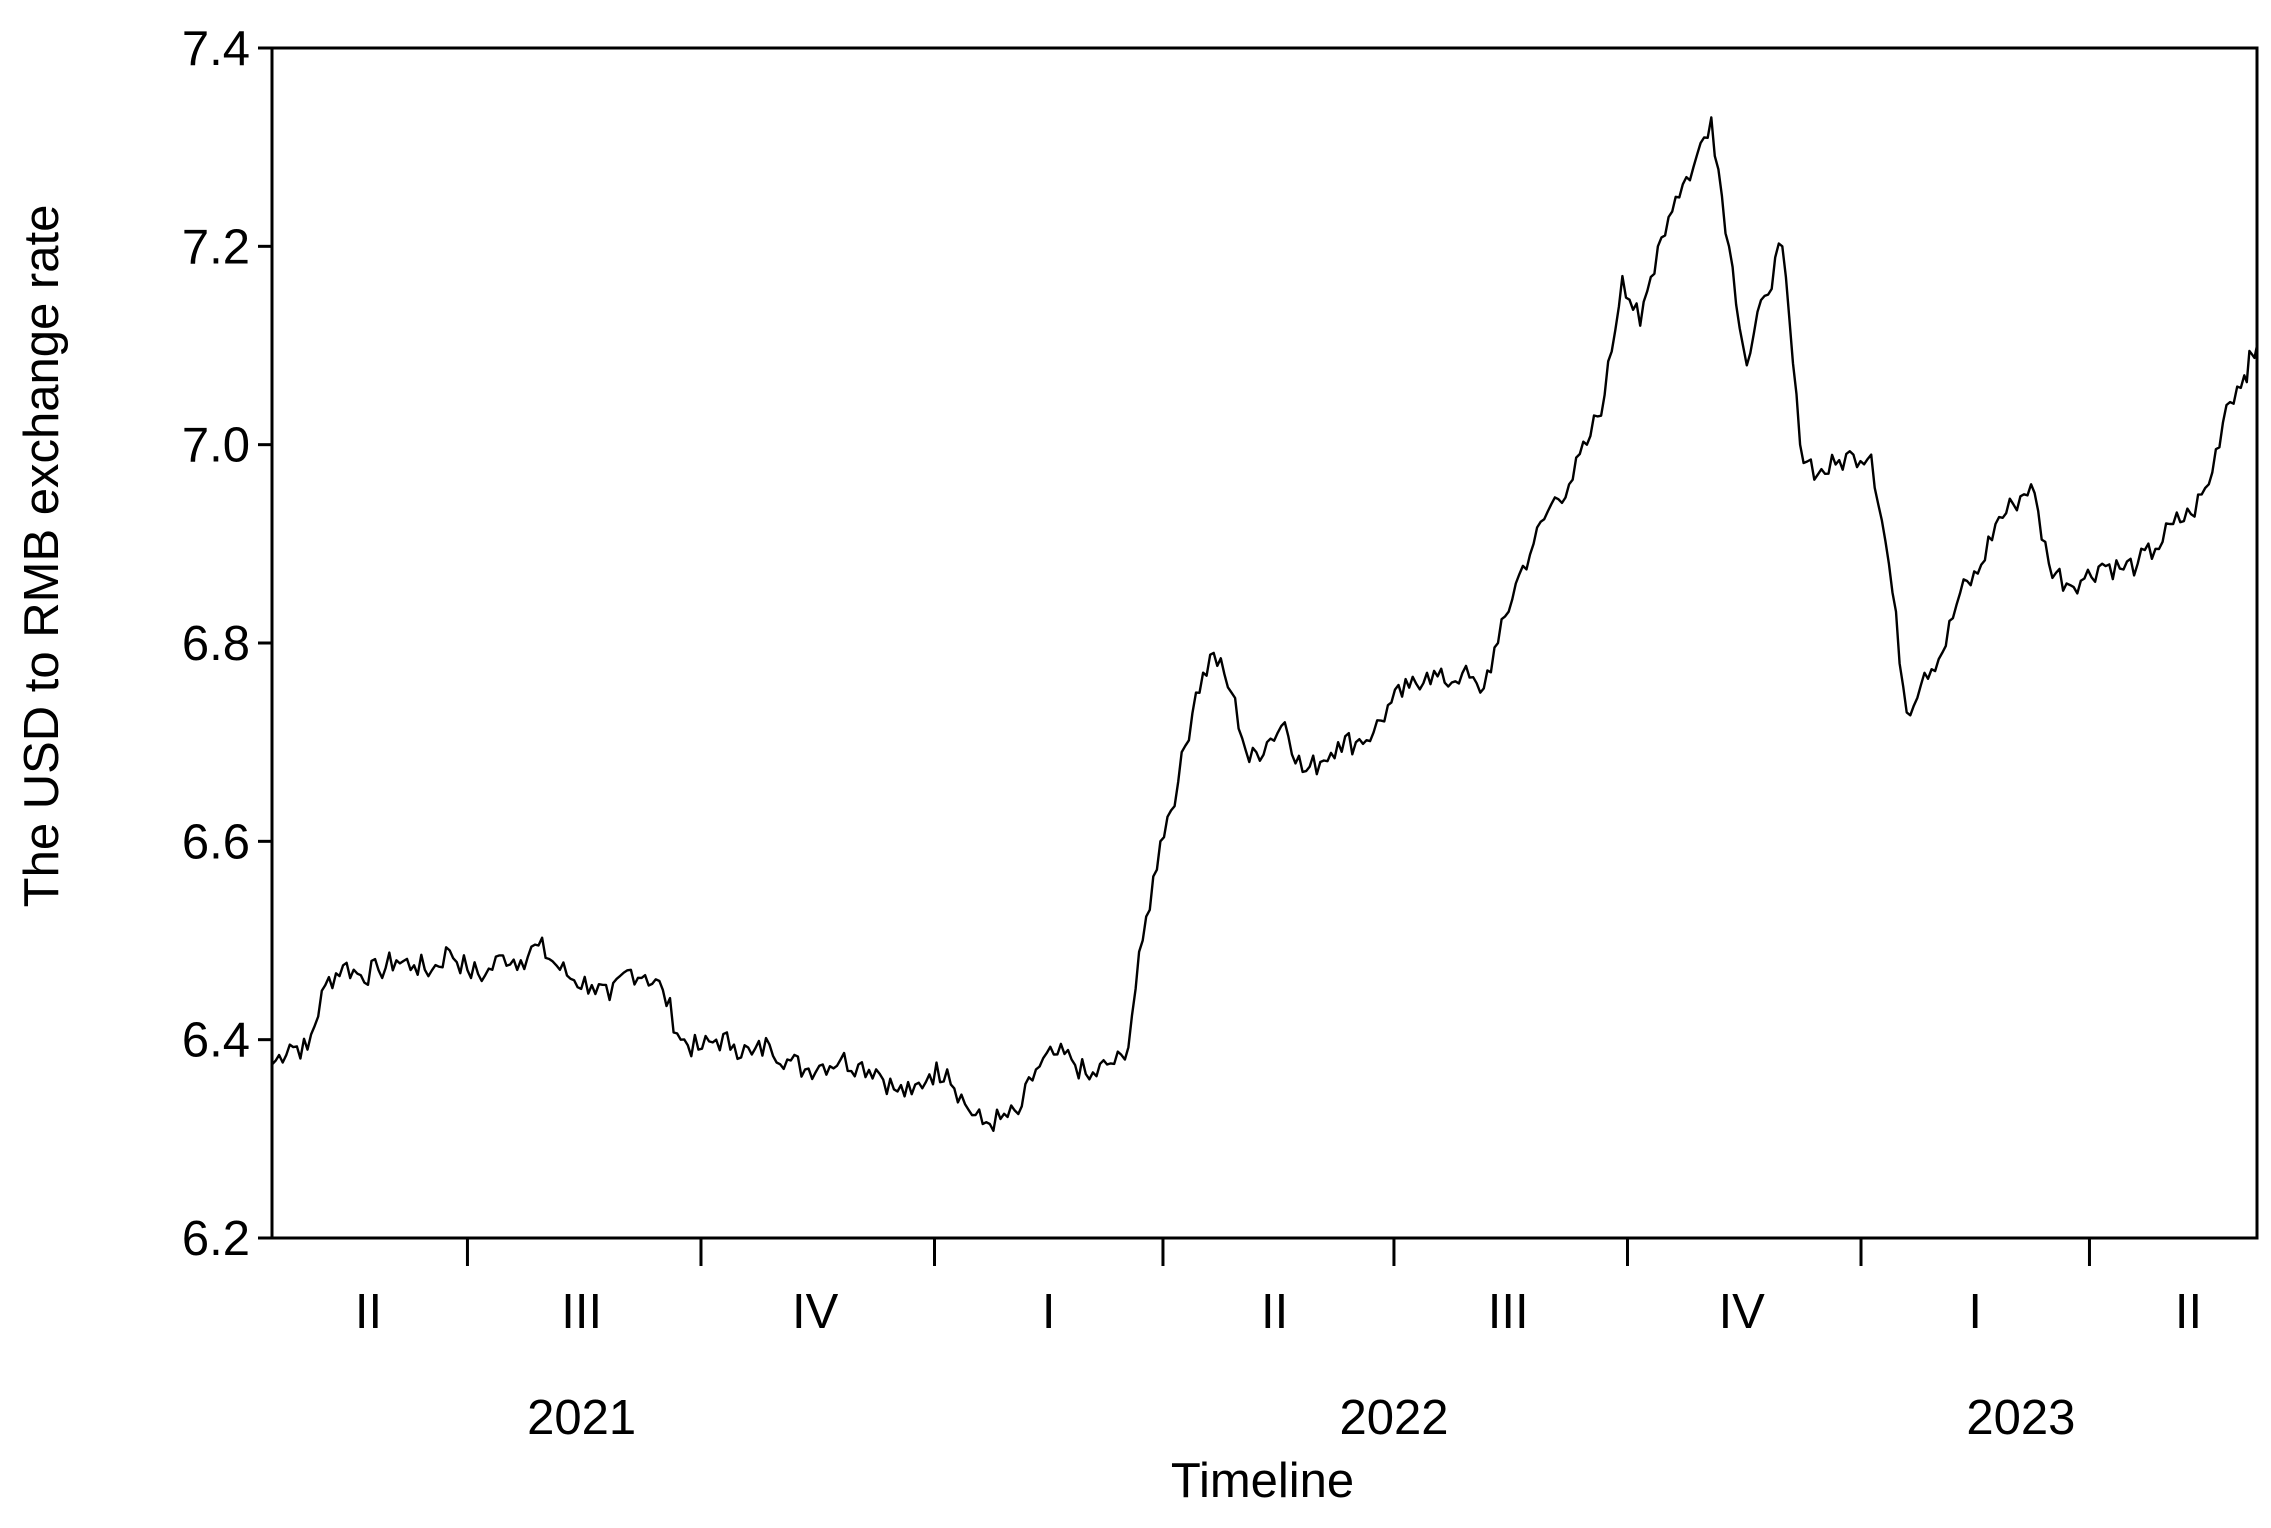 This screenshot has height=1528, width=2271. What do you see at coordinates (216, 1239) in the screenshot?
I see `y-tick-label: 6.2` at bounding box center [216, 1239].